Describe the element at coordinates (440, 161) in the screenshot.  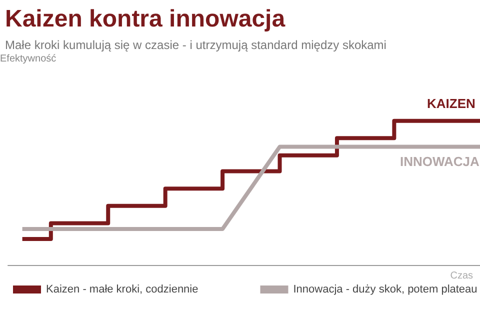
I see `annotation: INNOWACJA` at that location.